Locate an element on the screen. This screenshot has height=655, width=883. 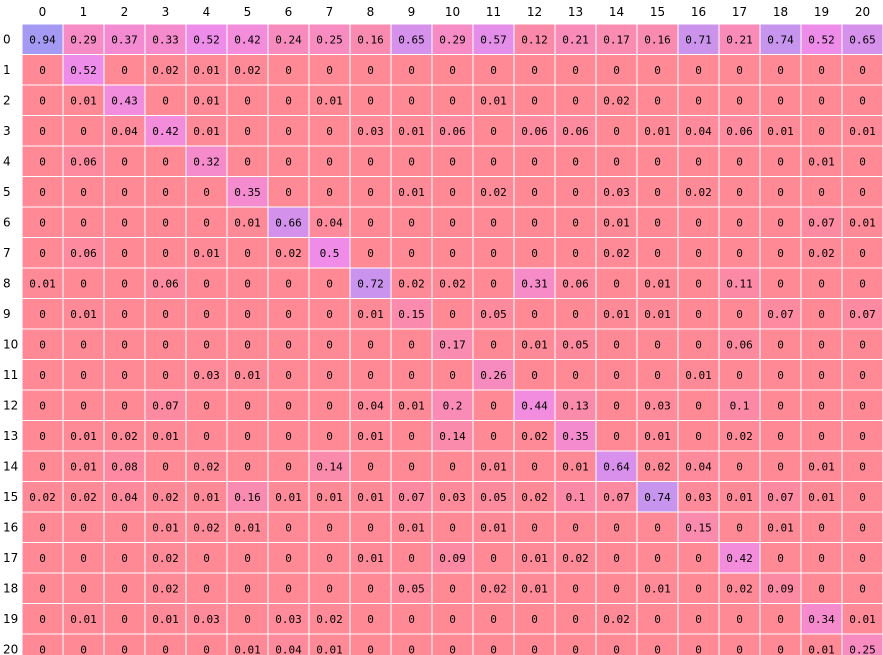
cell-value-label: 0.1 is located at coordinates (576, 497).